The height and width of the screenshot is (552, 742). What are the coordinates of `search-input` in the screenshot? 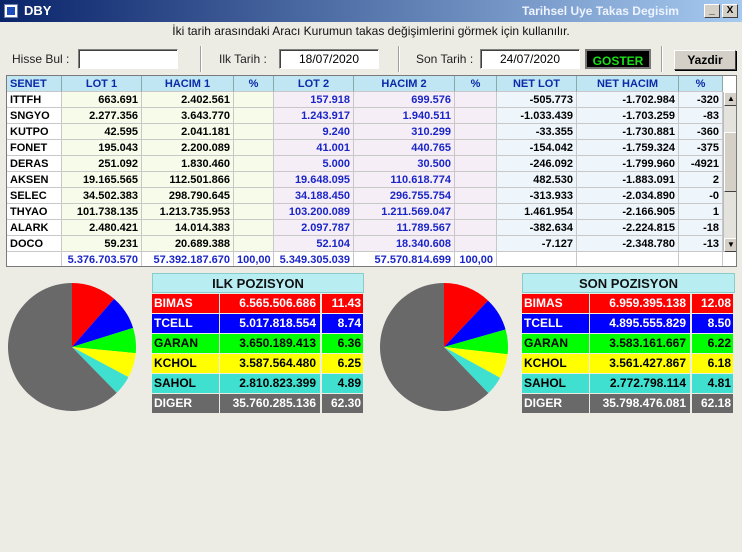 It's located at (128, 59).